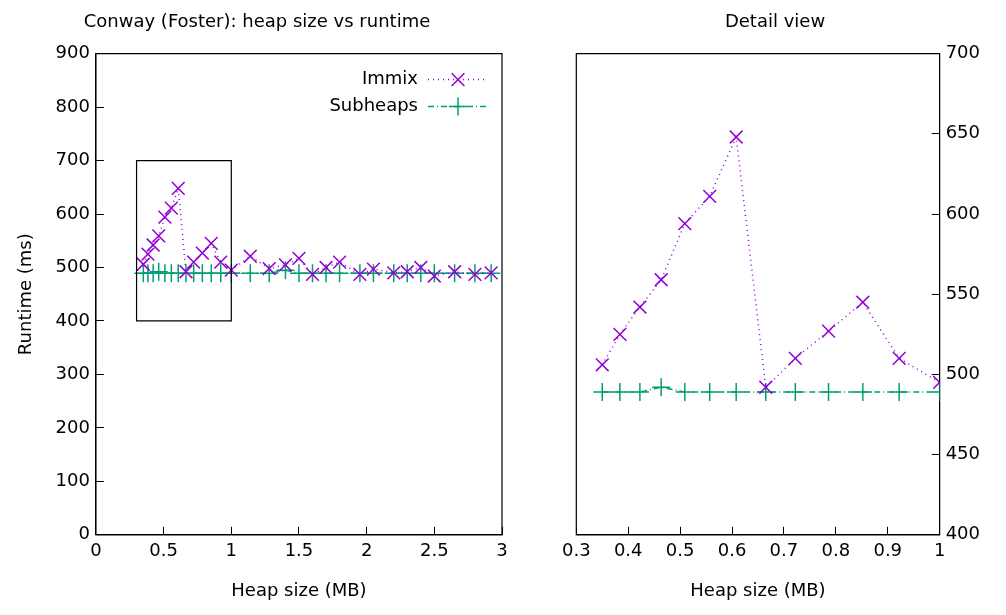  What do you see at coordinates (257, 21) in the screenshot?
I see `chart-title: Conway (Foster): heap size vs runtime` at bounding box center [257, 21].